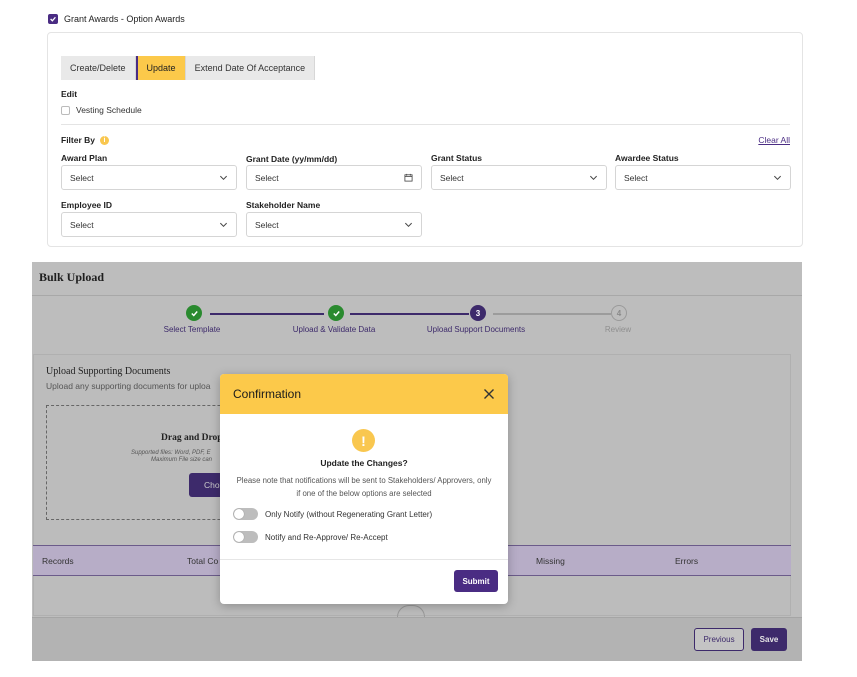  What do you see at coordinates (267, 394) in the screenshot?
I see `modal-title: Confirmation` at bounding box center [267, 394].